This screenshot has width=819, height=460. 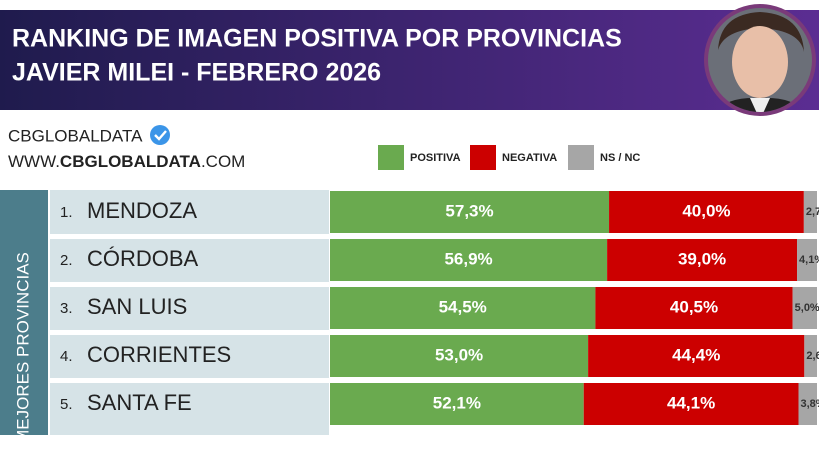 I want to click on rank-label: 1., so click(x=66, y=212).